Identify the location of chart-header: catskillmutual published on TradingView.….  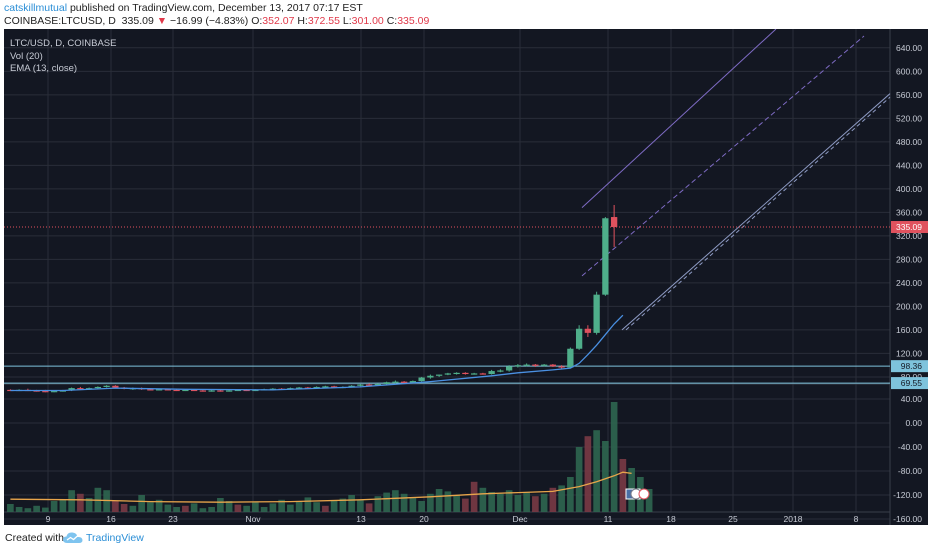
(466, 14).